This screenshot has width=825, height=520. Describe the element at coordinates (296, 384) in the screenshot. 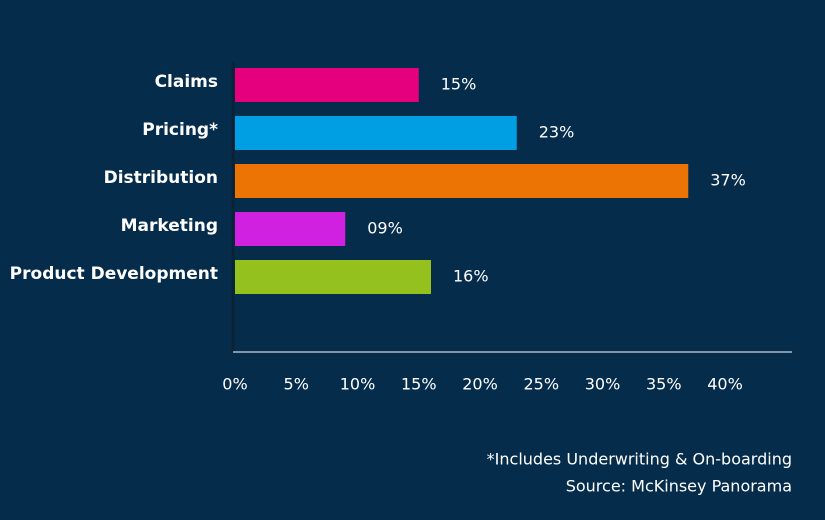

I see `x-tick-label: 5%` at that location.